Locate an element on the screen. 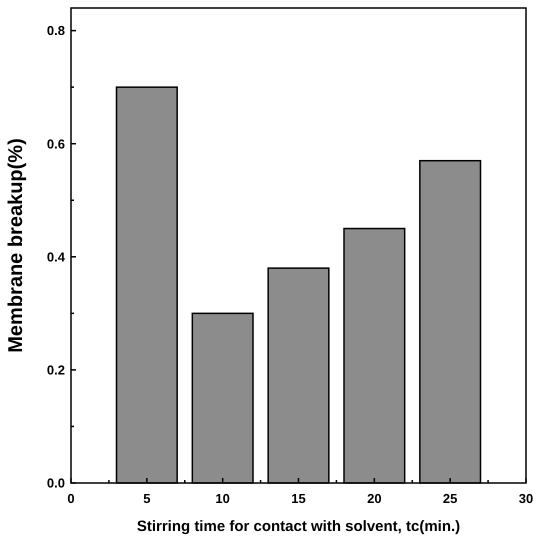  x-tick-label: 10 is located at coordinates (222, 498).